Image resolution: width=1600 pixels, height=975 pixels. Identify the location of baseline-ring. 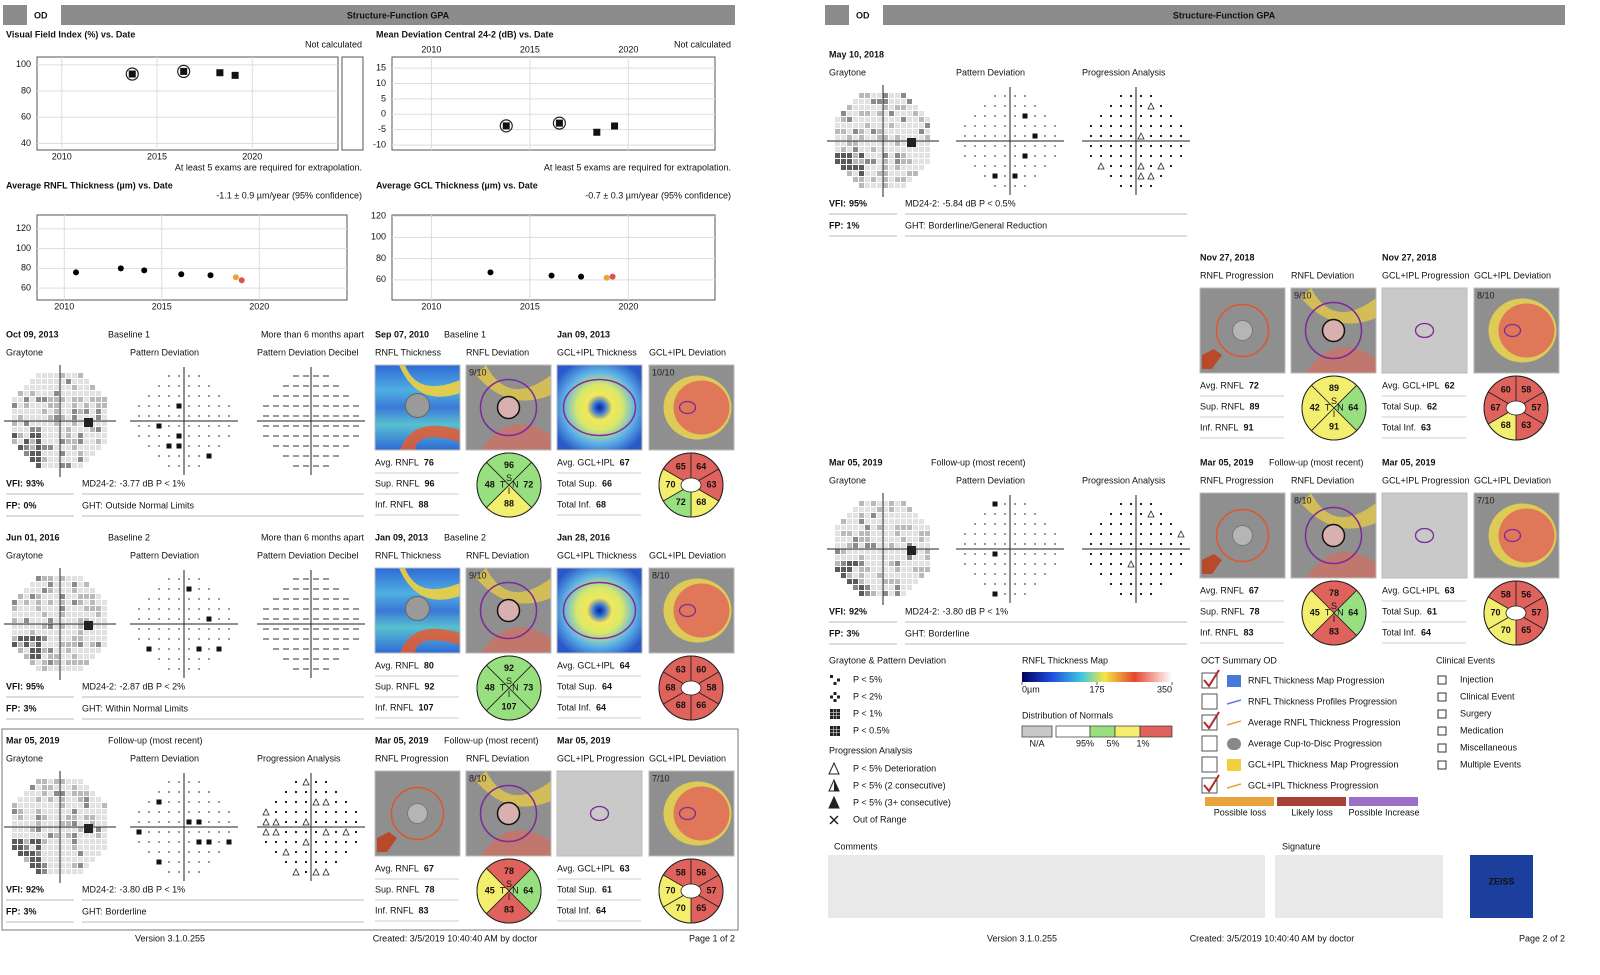
(132, 74).